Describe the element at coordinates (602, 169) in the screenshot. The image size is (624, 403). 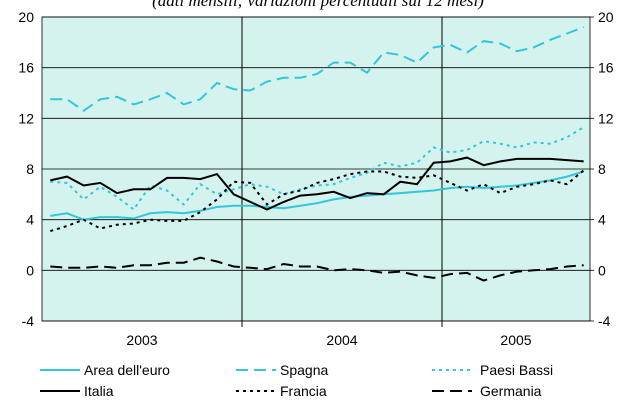
I see `y2-tick-label: 8` at that location.